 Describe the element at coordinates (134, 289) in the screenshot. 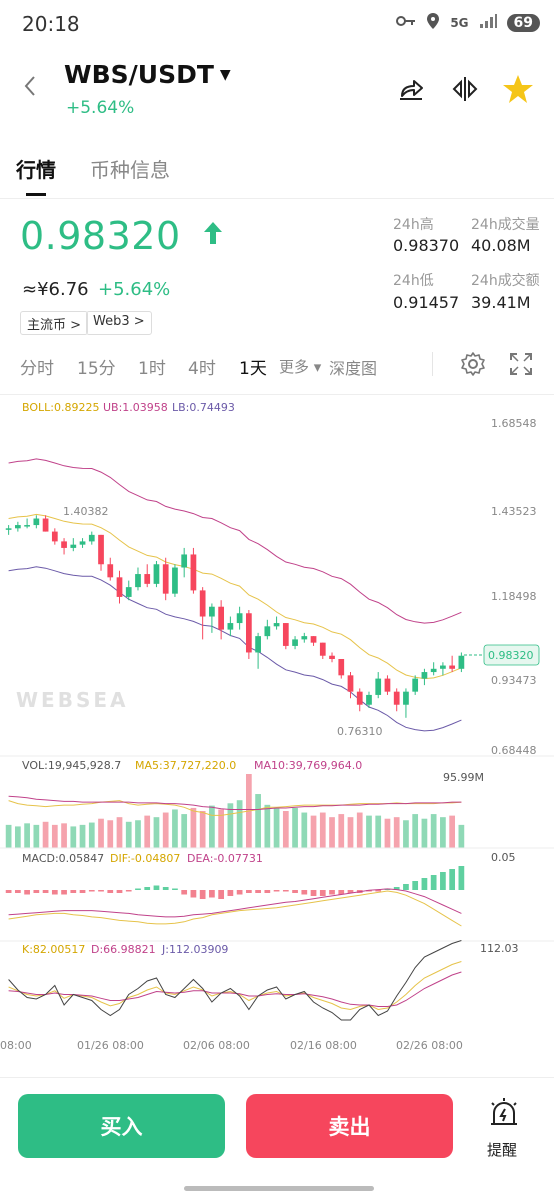

I see `cny-change: +5.64%` at that location.